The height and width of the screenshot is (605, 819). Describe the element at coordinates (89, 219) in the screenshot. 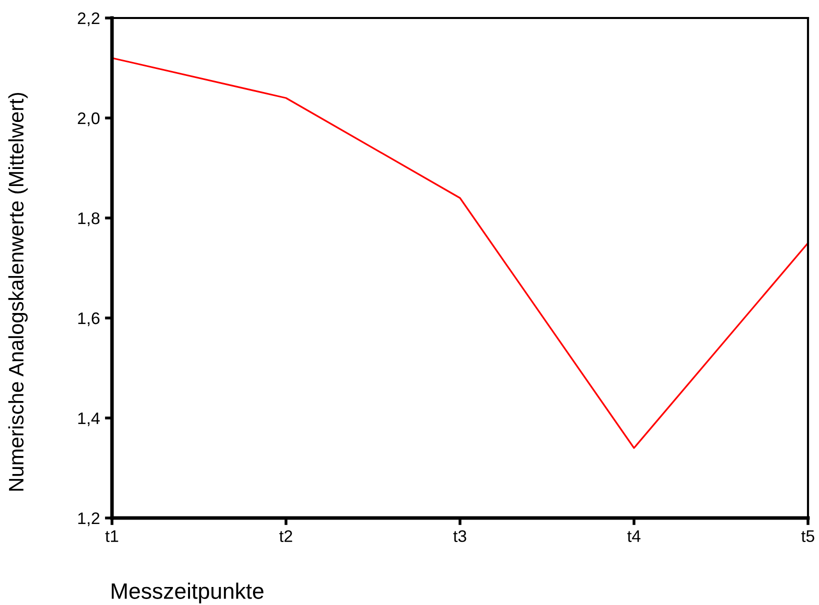

I see `y-tick-label: 1,8` at that location.